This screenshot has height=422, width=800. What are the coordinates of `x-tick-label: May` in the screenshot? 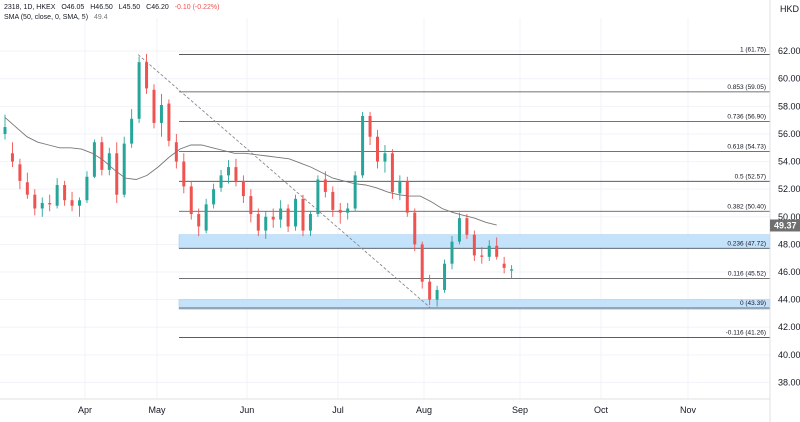 It's located at (157, 410).